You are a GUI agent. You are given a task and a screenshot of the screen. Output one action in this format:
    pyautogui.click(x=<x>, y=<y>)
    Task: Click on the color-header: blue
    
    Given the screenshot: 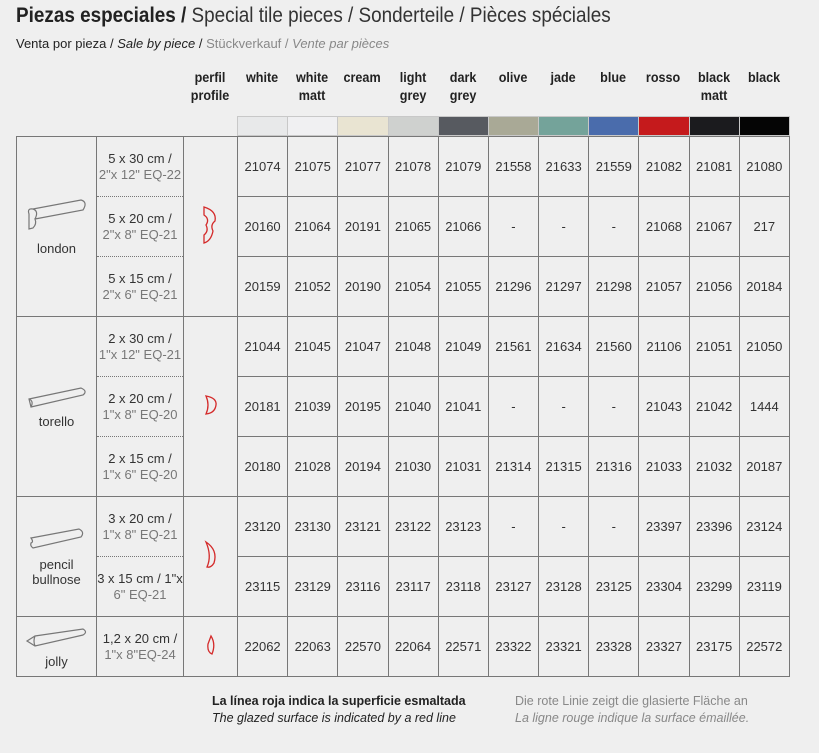 What is the action you would take?
    pyautogui.click(x=613, y=77)
    